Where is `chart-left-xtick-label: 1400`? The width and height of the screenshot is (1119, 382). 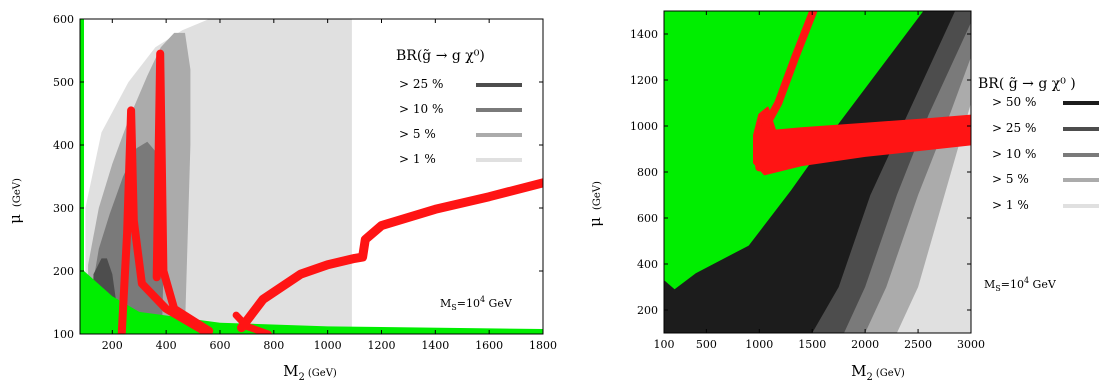
chart-left-xtick-label: 1400 is located at coordinates (435, 345).